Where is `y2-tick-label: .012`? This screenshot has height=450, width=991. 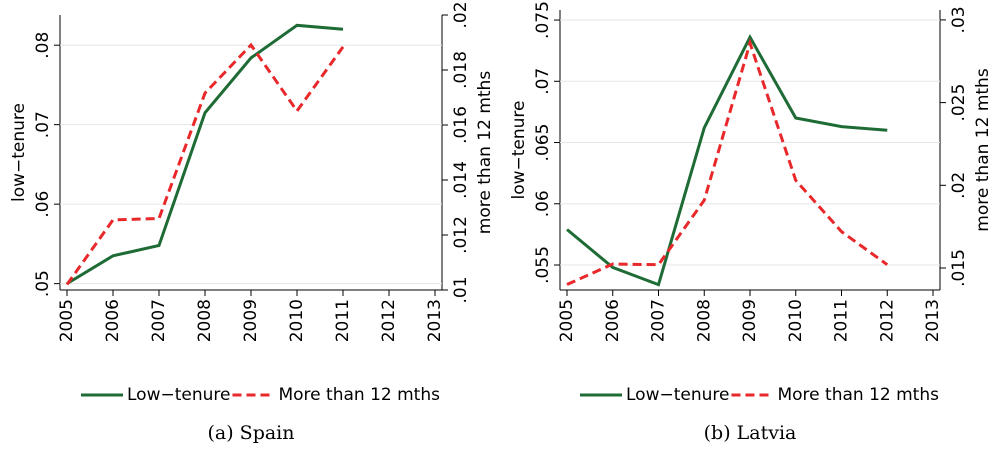
y2-tick-label: .012 is located at coordinates (461, 235).